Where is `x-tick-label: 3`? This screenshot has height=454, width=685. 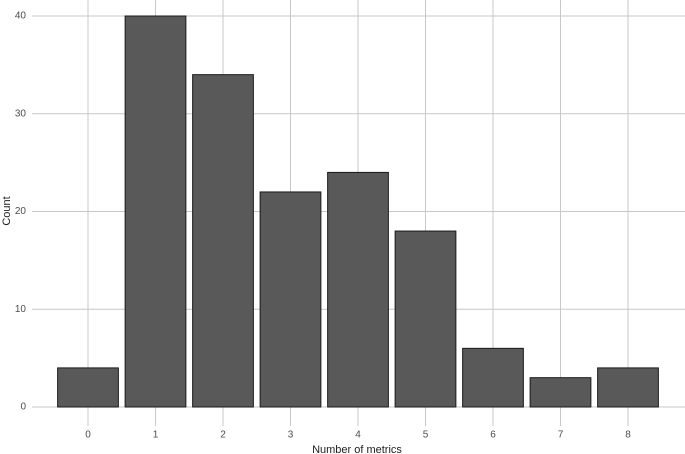 x-tick-label: 3 is located at coordinates (291, 435).